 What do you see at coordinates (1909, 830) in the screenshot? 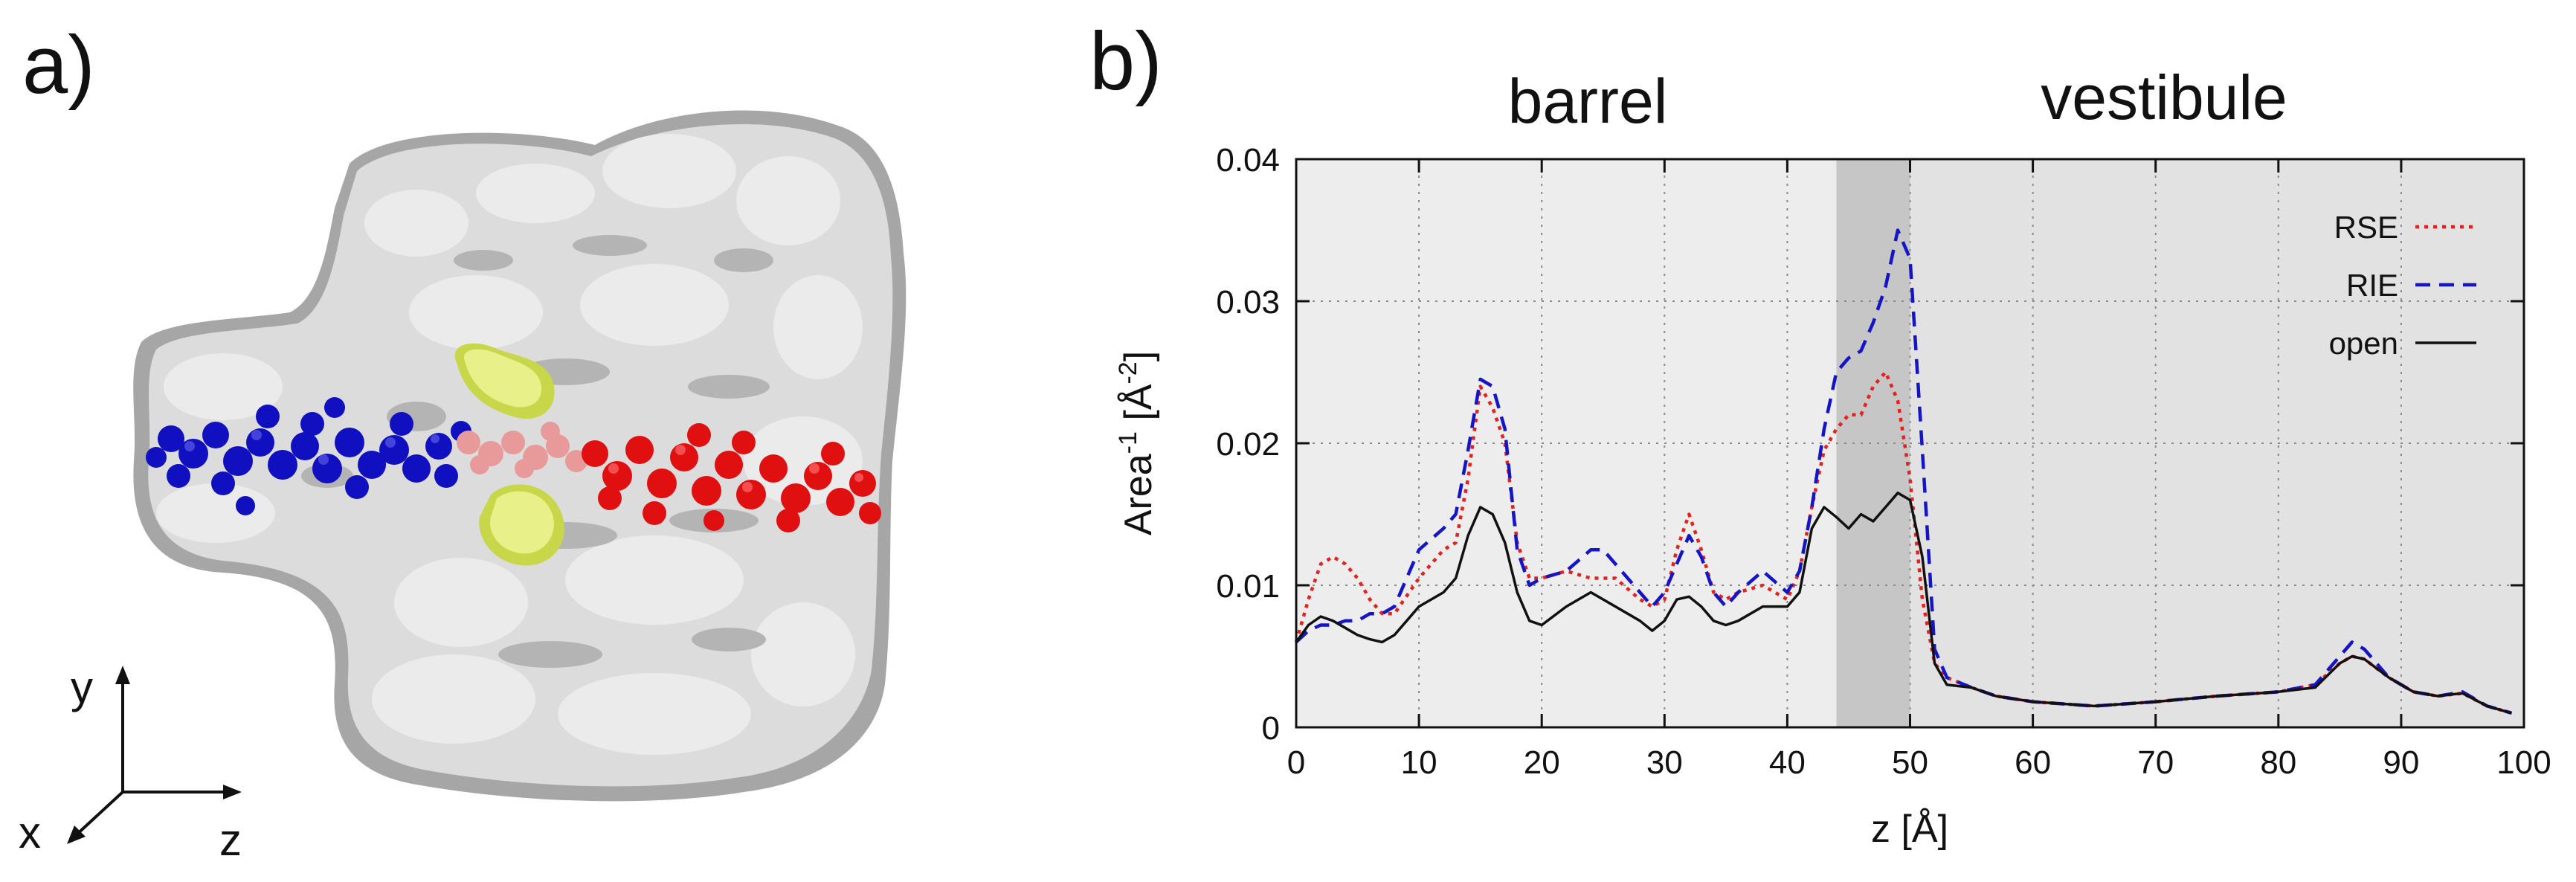
I see `x-axis-label: z [Å]` at bounding box center [1909, 830].